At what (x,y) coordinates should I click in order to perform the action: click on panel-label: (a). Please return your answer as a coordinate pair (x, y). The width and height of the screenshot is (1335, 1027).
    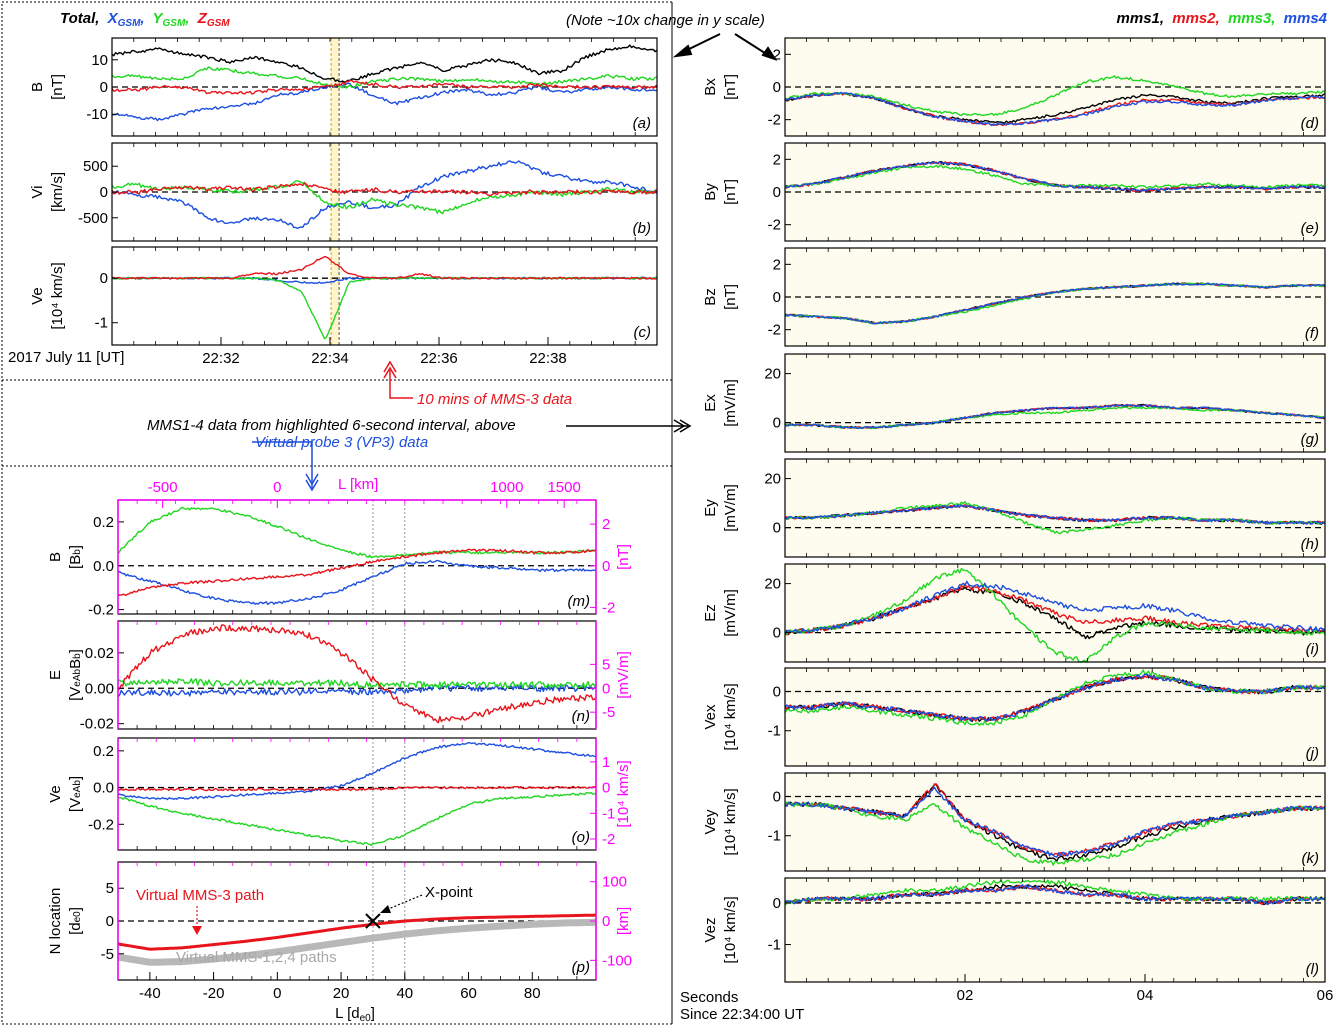
    Looking at the image, I should click on (642, 123).